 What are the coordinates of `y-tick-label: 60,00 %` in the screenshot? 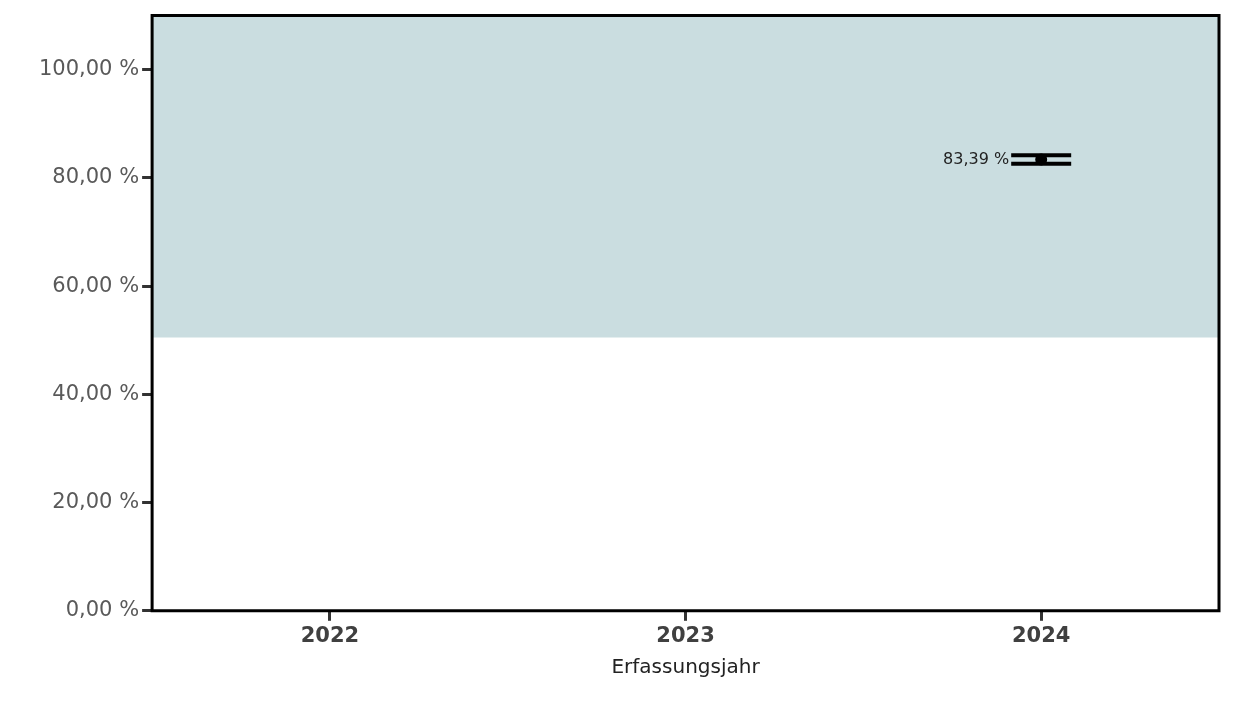 It's located at (96, 284).